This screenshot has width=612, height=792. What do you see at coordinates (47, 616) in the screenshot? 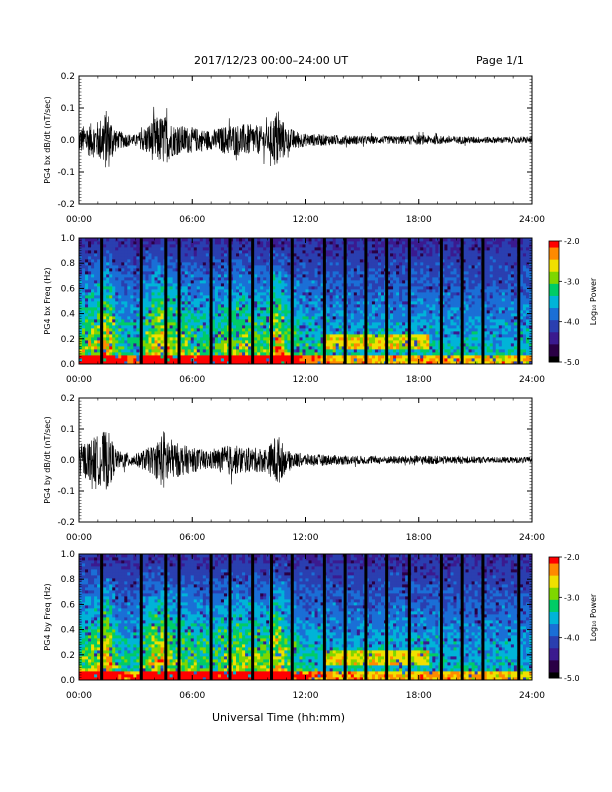
I see `y-axis-label: PG4 by Freq (Hz)` at bounding box center [47, 616].